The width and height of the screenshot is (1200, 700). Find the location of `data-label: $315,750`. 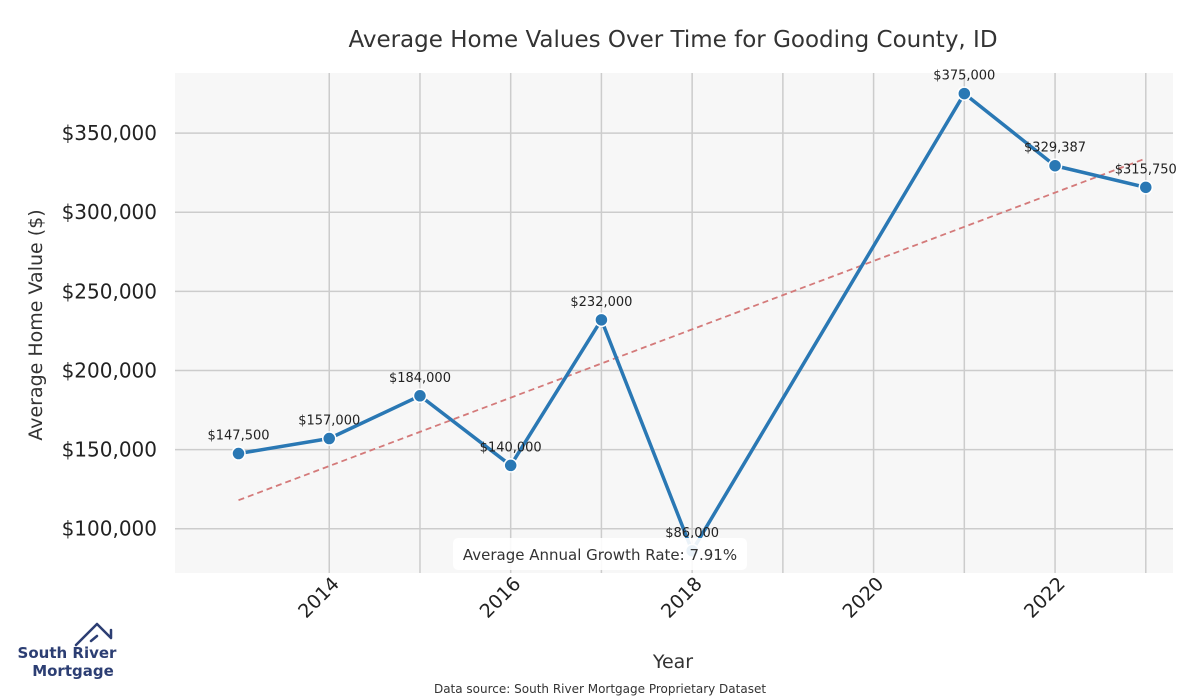

data-label: $315,750 is located at coordinates (1146, 169).